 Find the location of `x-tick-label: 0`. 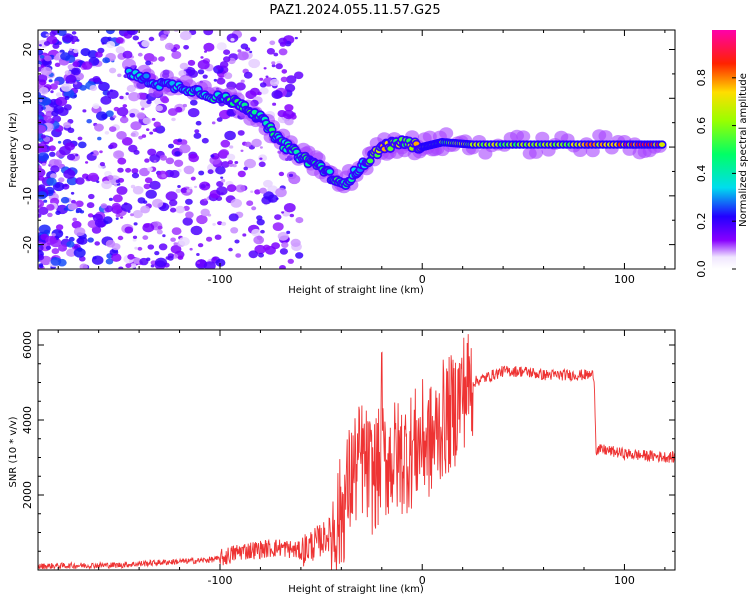

x-tick-label: 0 is located at coordinates (422, 580).